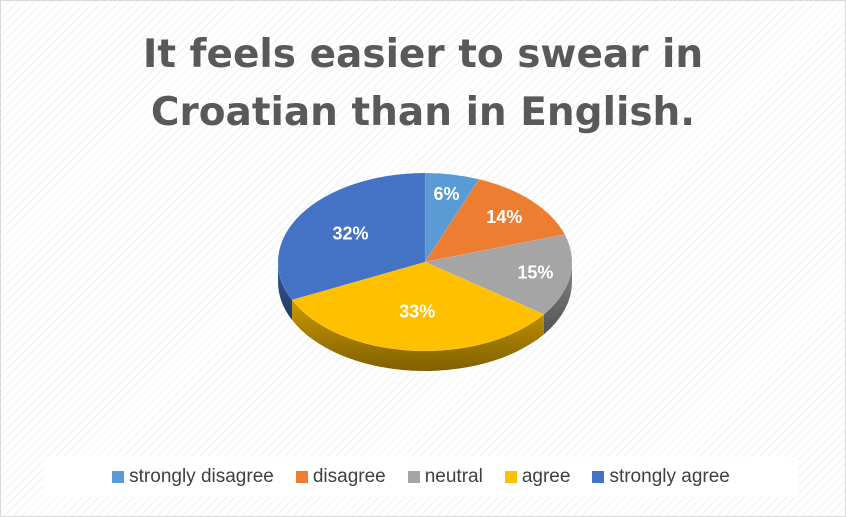  What do you see at coordinates (546, 476) in the screenshot?
I see `legend-label-agree: agree` at bounding box center [546, 476].